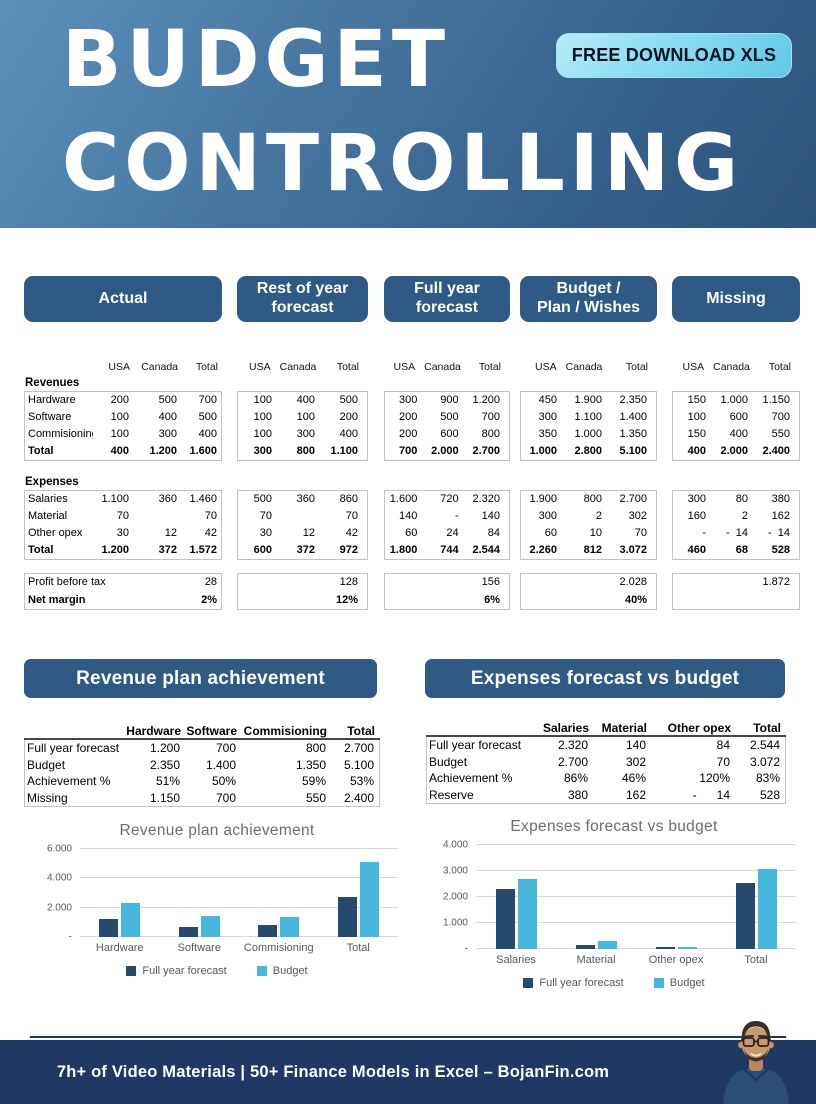  I want to click on column-header-spacer, so click(59, 367).